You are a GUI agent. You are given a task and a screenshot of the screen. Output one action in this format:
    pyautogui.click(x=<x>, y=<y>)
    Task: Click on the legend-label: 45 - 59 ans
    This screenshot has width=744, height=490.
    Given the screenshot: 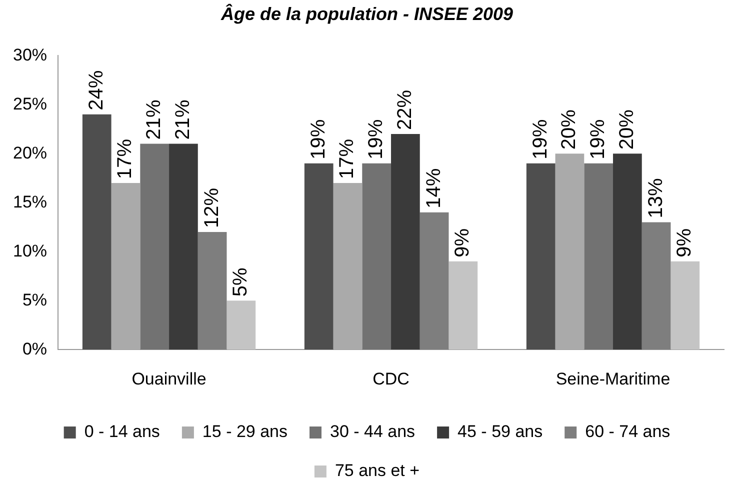 What is the action you would take?
    pyautogui.click(x=500, y=432)
    